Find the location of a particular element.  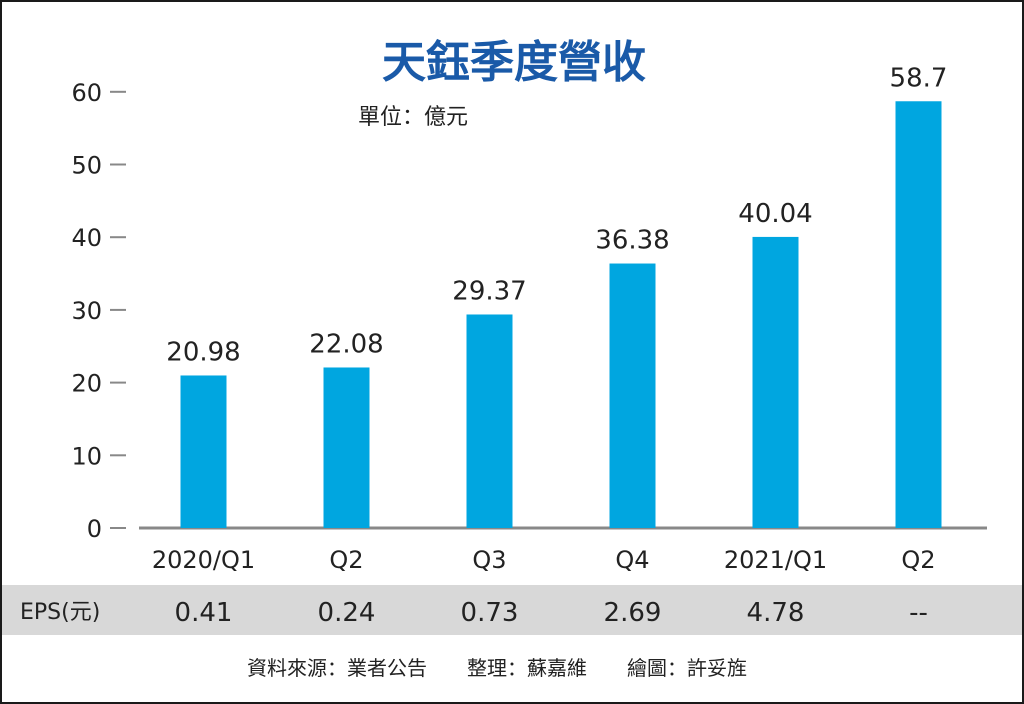

category-label: 2020/Q1 is located at coordinates (203, 560).